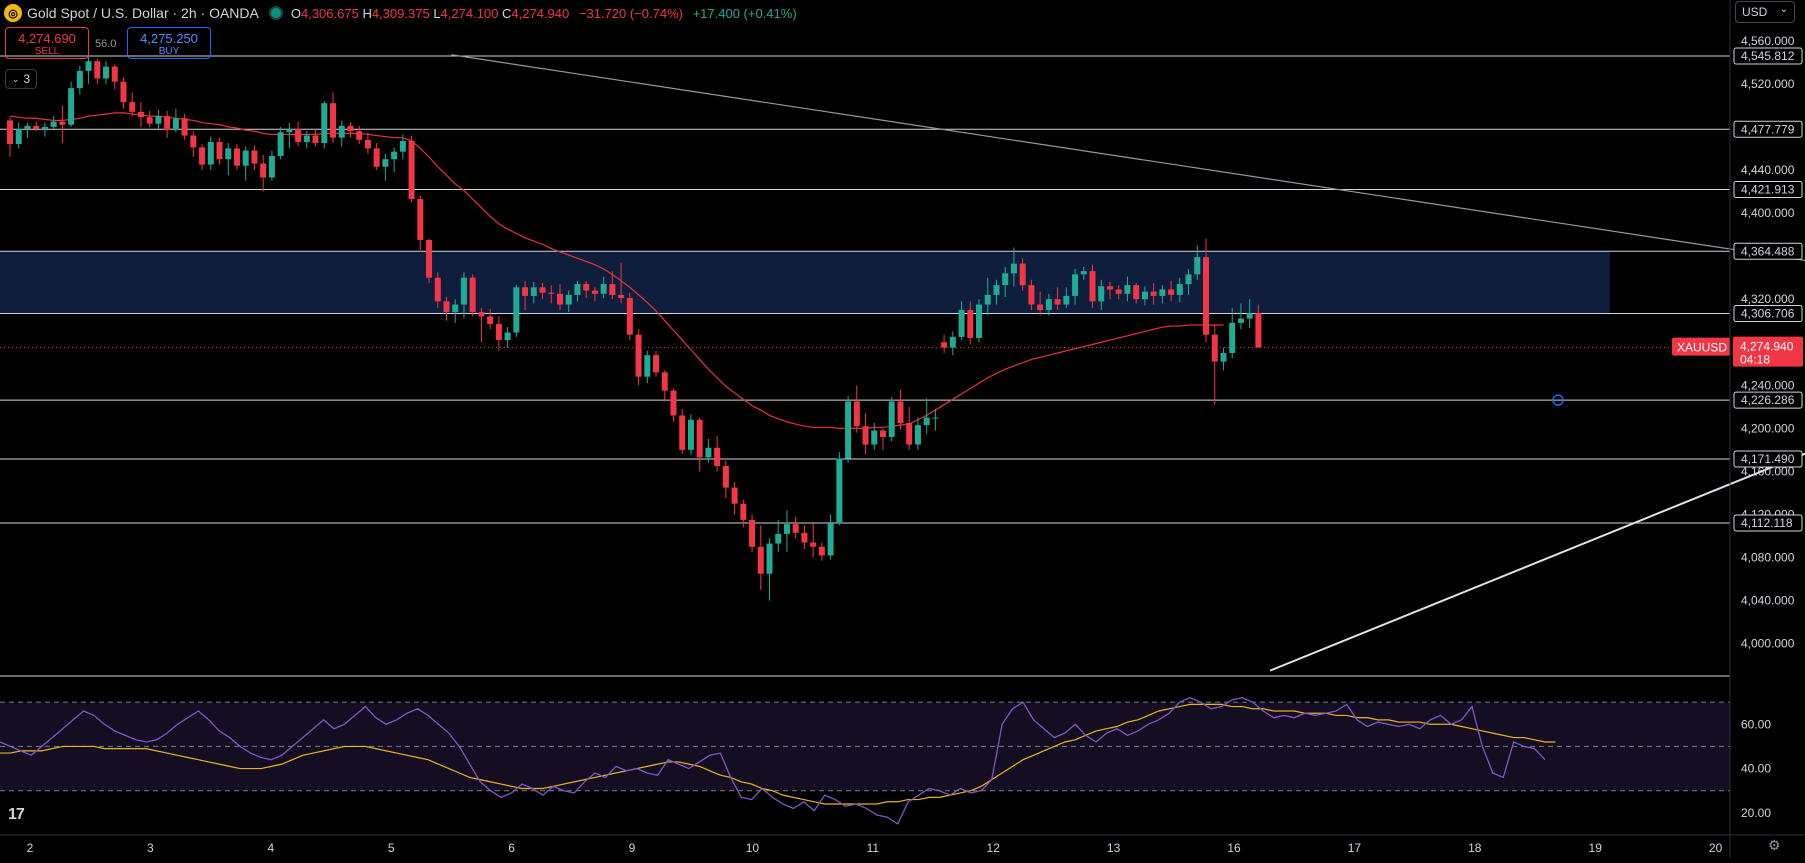 The width and height of the screenshot is (1805, 863). What do you see at coordinates (1774, 845) in the screenshot?
I see `gear-icon: ⚙` at bounding box center [1774, 845].